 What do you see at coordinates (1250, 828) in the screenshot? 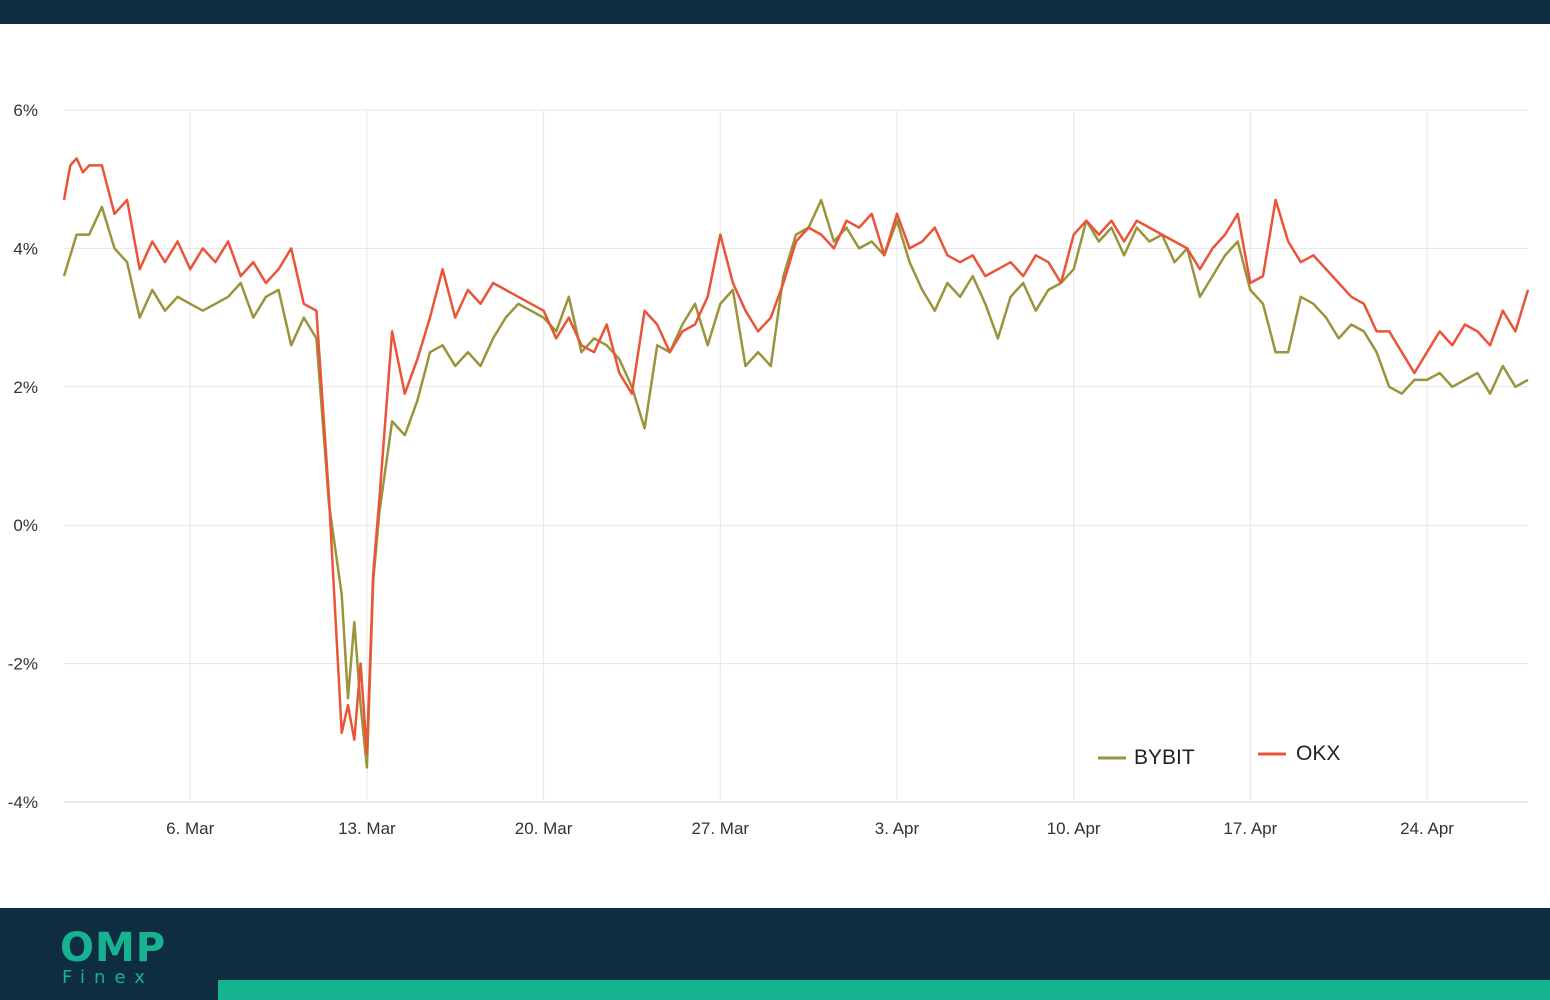
I see `x-tick-label: 17. Apr` at bounding box center [1250, 828].